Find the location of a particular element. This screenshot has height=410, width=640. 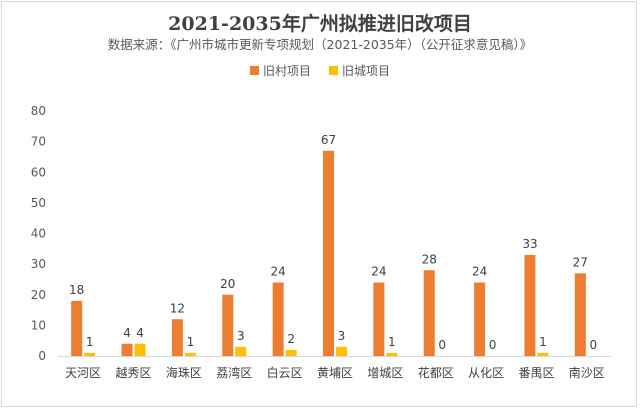

y-tick-label: 0 is located at coordinates (42, 356).